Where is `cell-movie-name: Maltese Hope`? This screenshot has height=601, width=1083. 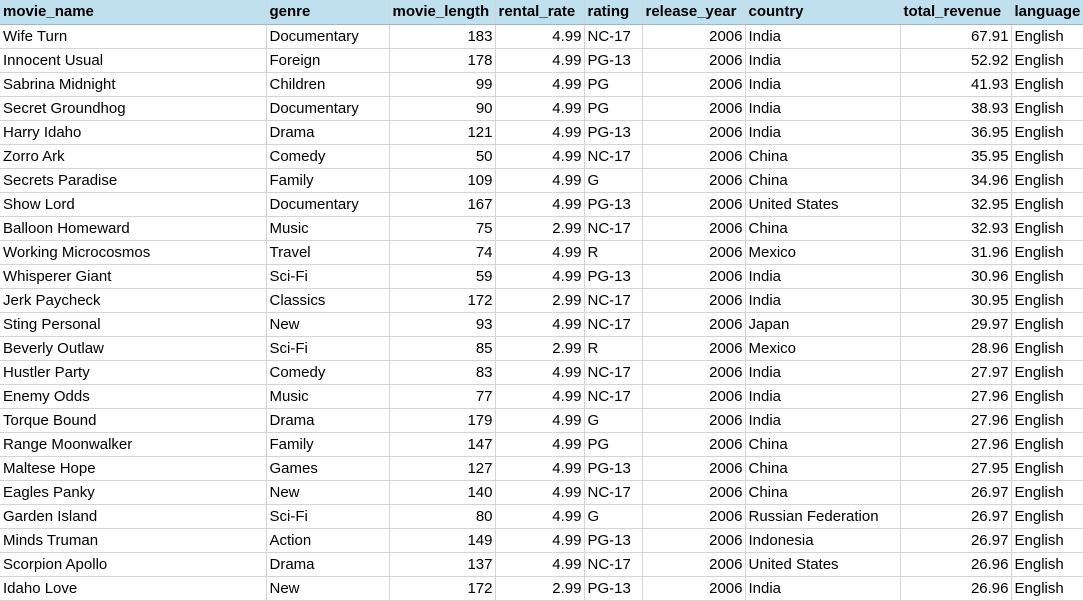
cell-movie-name: Maltese Hope is located at coordinates (133, 468).